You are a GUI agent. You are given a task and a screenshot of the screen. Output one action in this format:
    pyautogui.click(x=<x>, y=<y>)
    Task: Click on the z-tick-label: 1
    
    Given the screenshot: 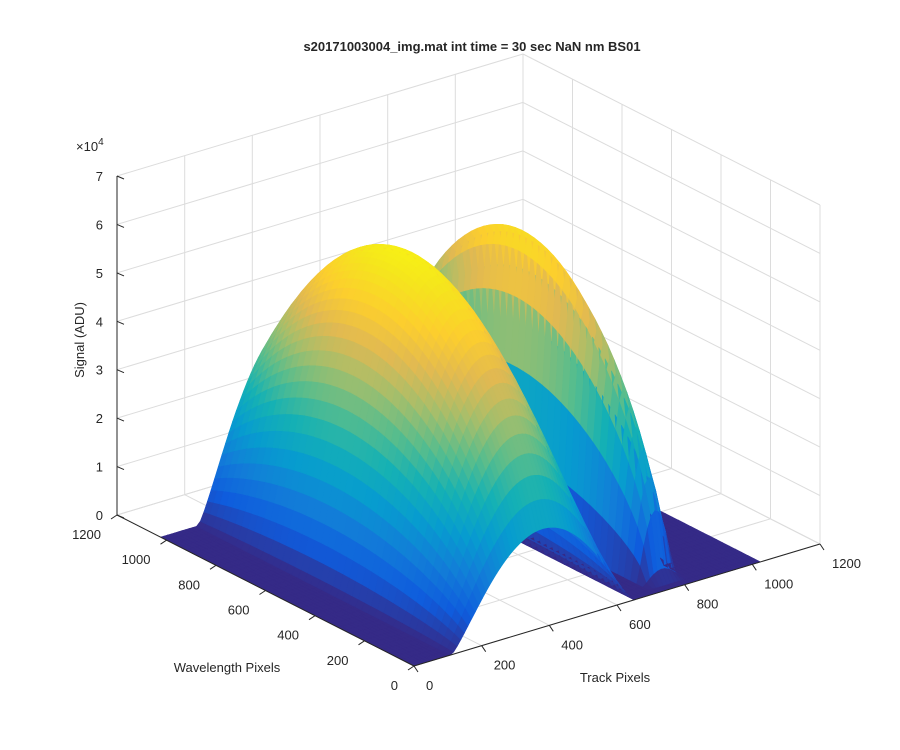 What is the action you would take?
    pyautogui.click(x=99, y=467)
    